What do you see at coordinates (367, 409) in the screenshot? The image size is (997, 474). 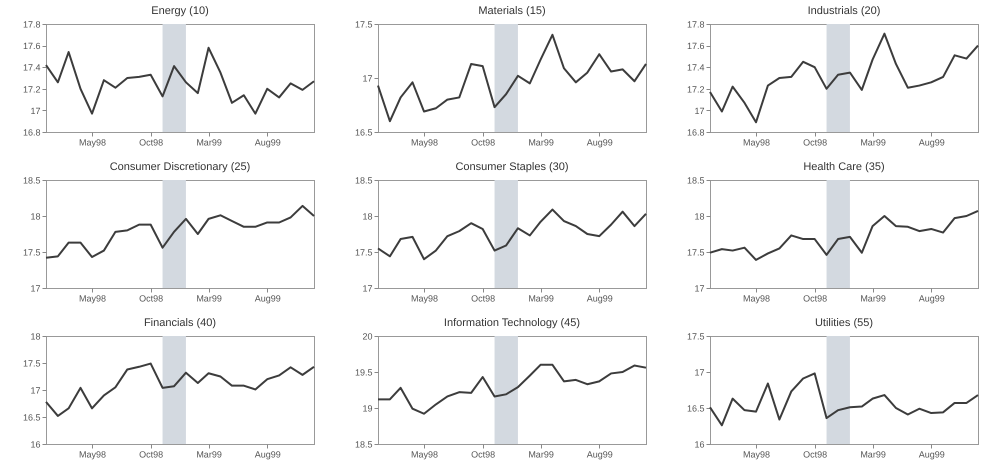 I see `y-tick-label: 19` at bounding box center [367, 409].